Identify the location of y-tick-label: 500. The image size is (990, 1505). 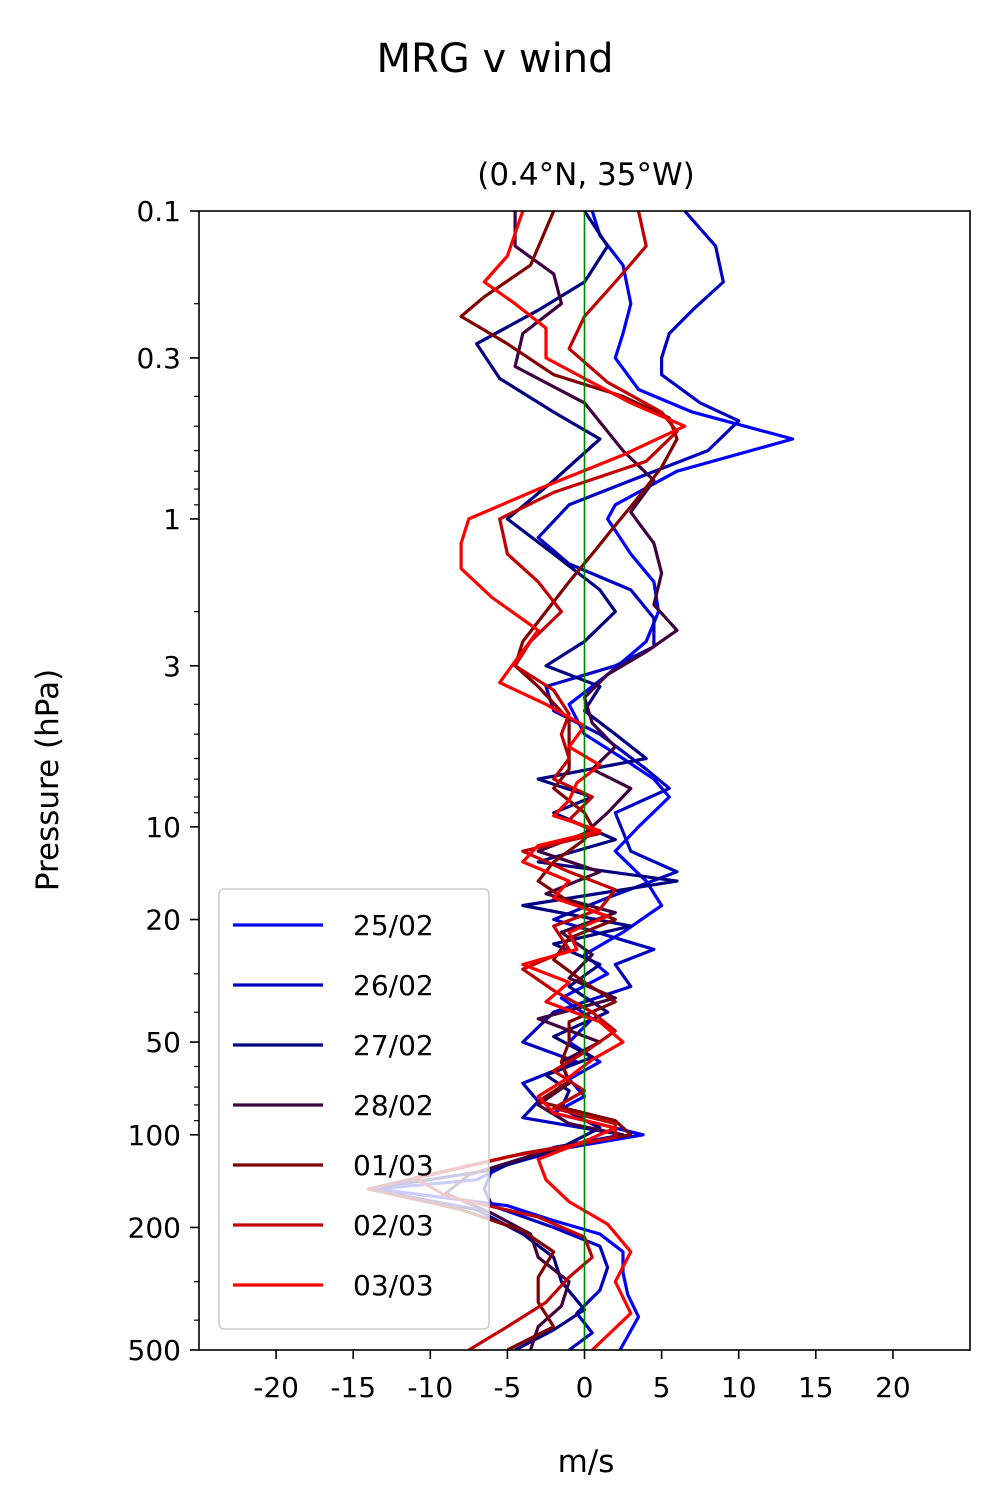
(154, 1350).